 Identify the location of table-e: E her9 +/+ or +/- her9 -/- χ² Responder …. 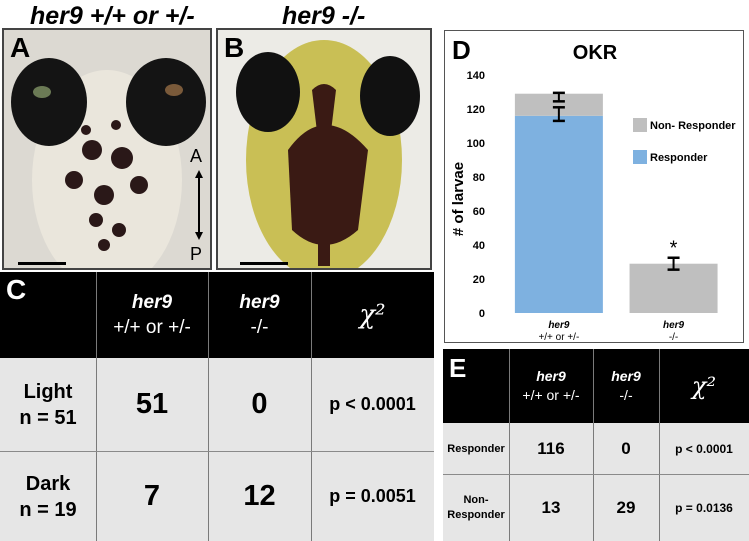
(596, 445).